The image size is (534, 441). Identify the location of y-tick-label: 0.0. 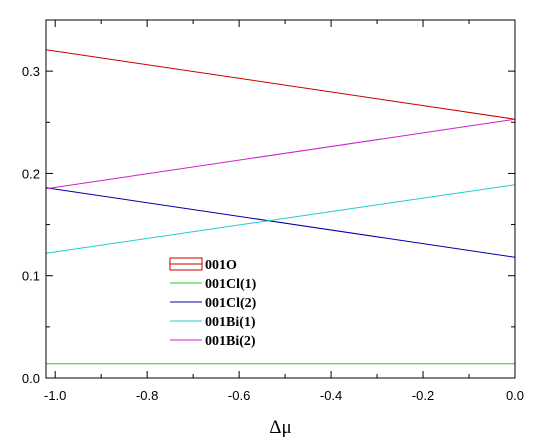
(31, 378).